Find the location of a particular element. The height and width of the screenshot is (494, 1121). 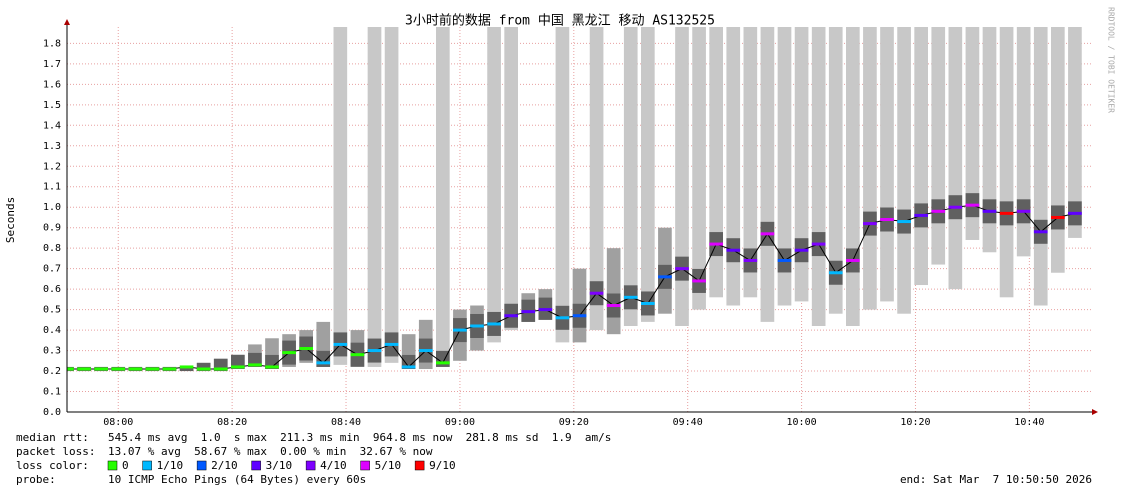

legend-label: 2/10 is located at coordinates (224, 465).